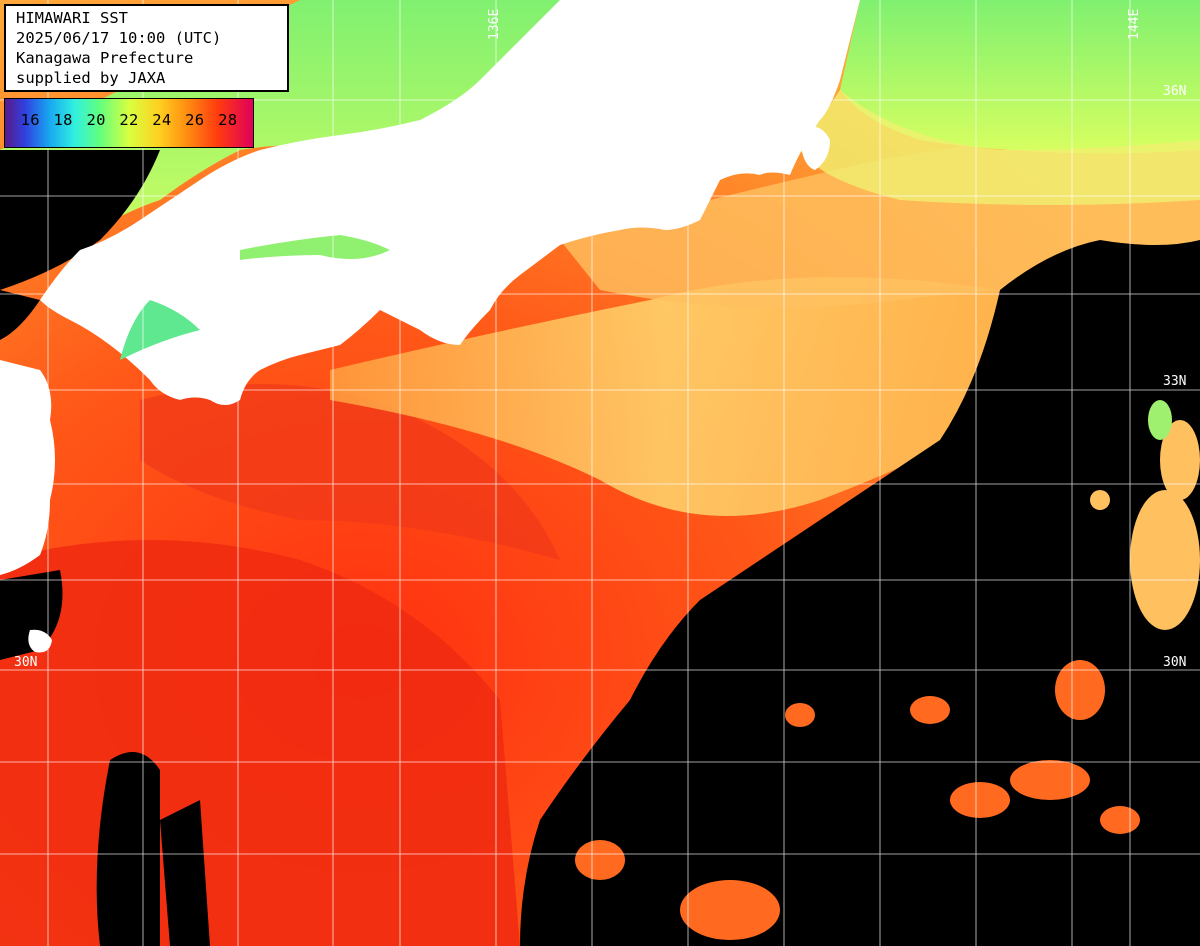 The width and height of the screenshot is (1200, 946). I want to click on lon-label-right: 144E, so click(1134, 24).